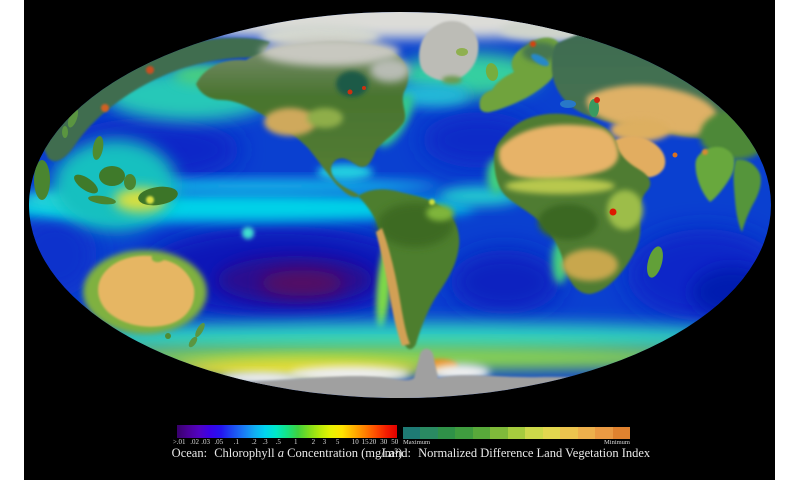  I want to click on indochina, so click(747, 195).